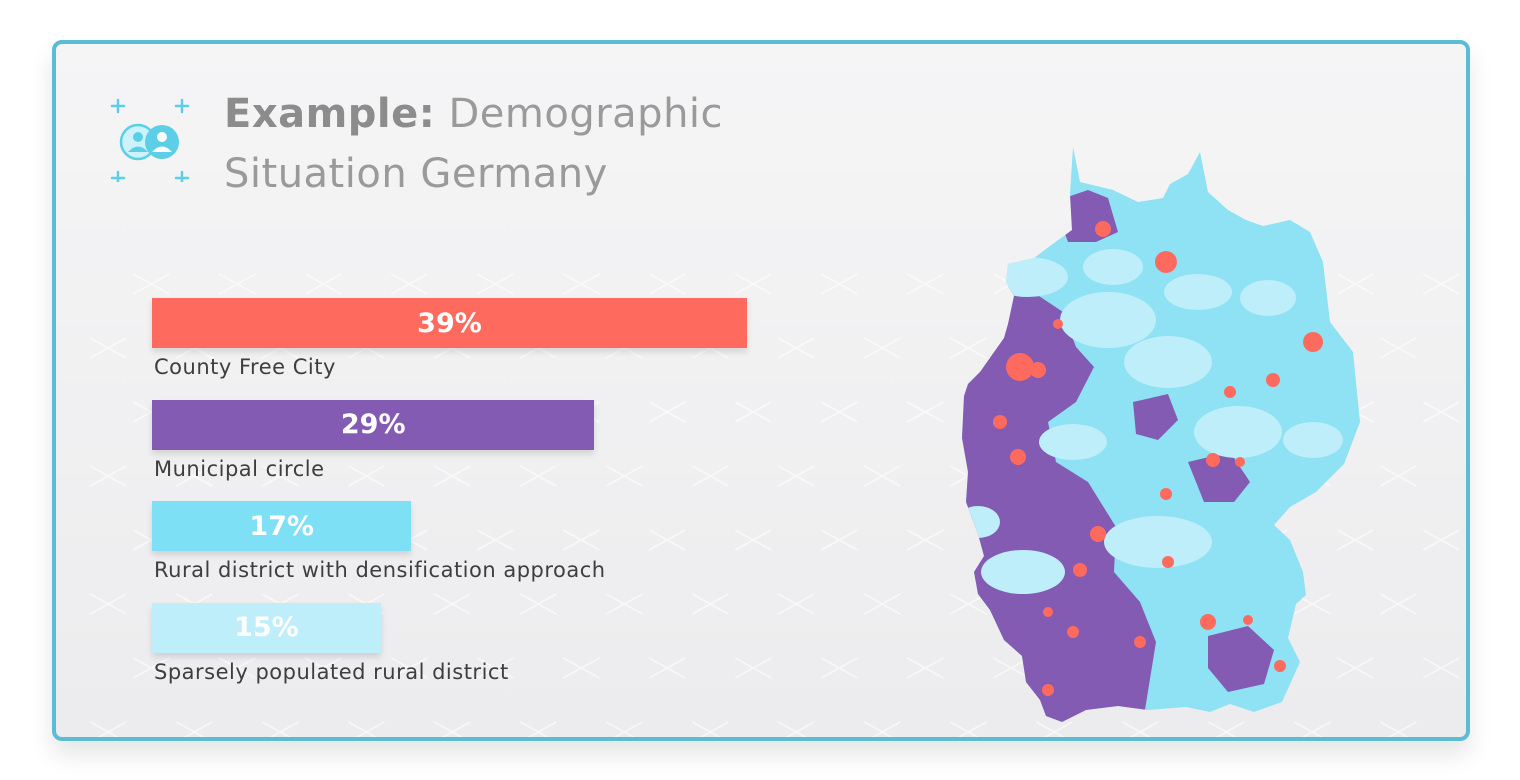  What do you see at coordinates (373, 424) in the screenshot?
I see `bar-value-label: 29%` at bounding box center [373, 424].